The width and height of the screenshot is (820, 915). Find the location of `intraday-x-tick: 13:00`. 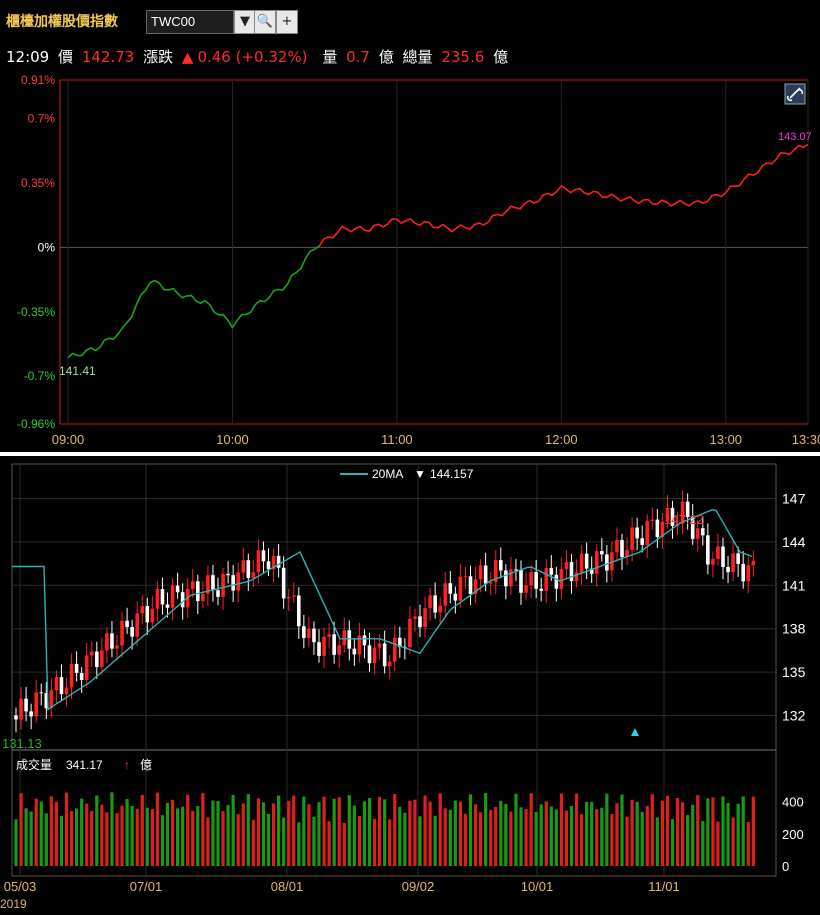

intraday-x-tick: 13:00 is located at coordinates (726, 439).